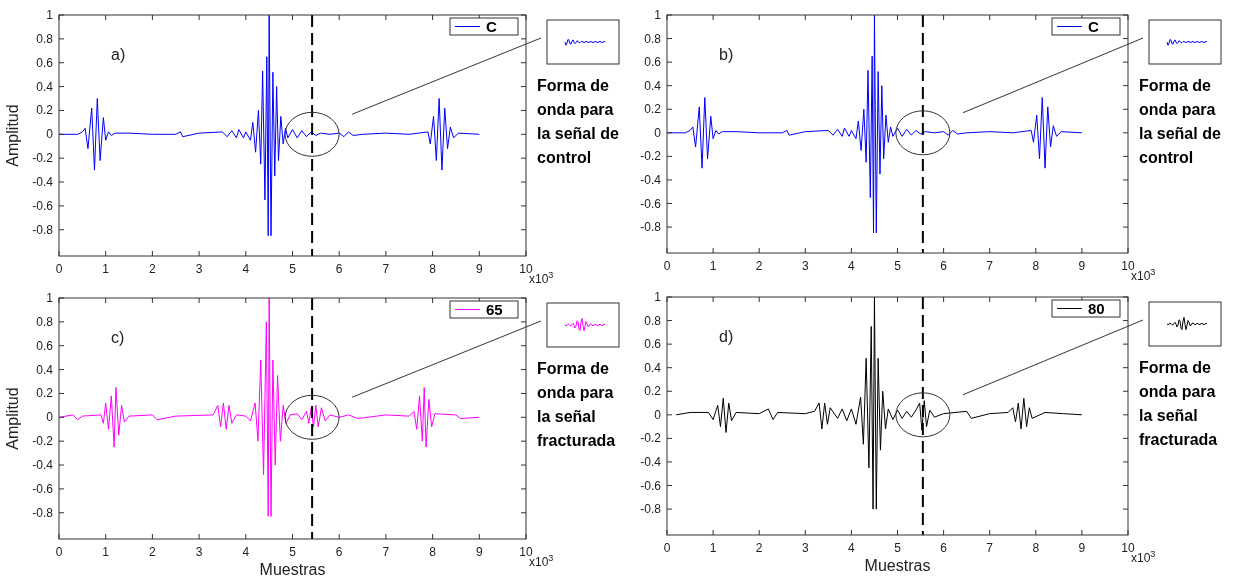  I want to click on line-series, so click(269, 407).